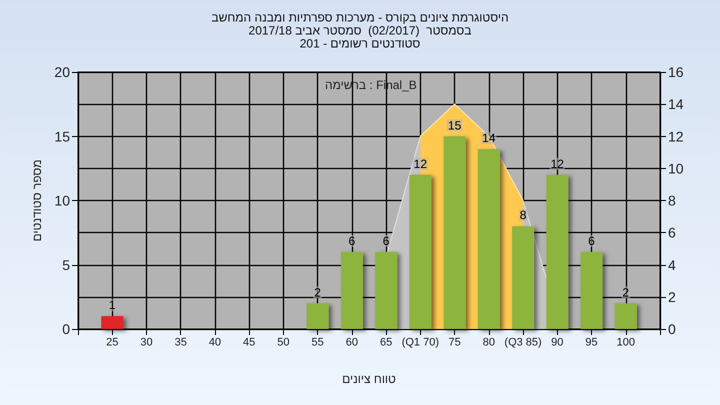  I want to click on y2-tick-label: 4, so click(672, 264).